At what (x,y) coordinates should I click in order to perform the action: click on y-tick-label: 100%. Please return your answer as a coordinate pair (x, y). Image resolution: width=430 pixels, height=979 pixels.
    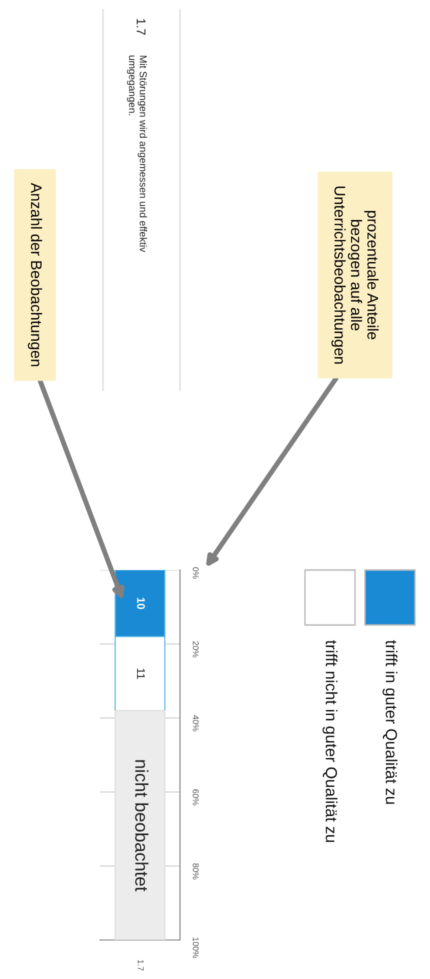
    Looking at the image, I should click on (195, 948).